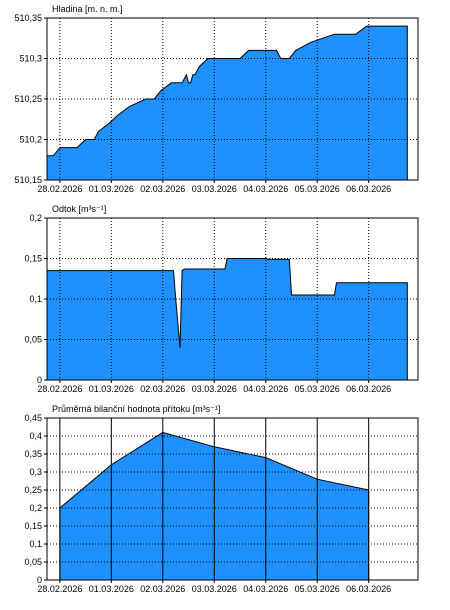  Describe the element at coordinates (28, 18) in the screenshot. I see `y-tick-label: 510,35` at that location.